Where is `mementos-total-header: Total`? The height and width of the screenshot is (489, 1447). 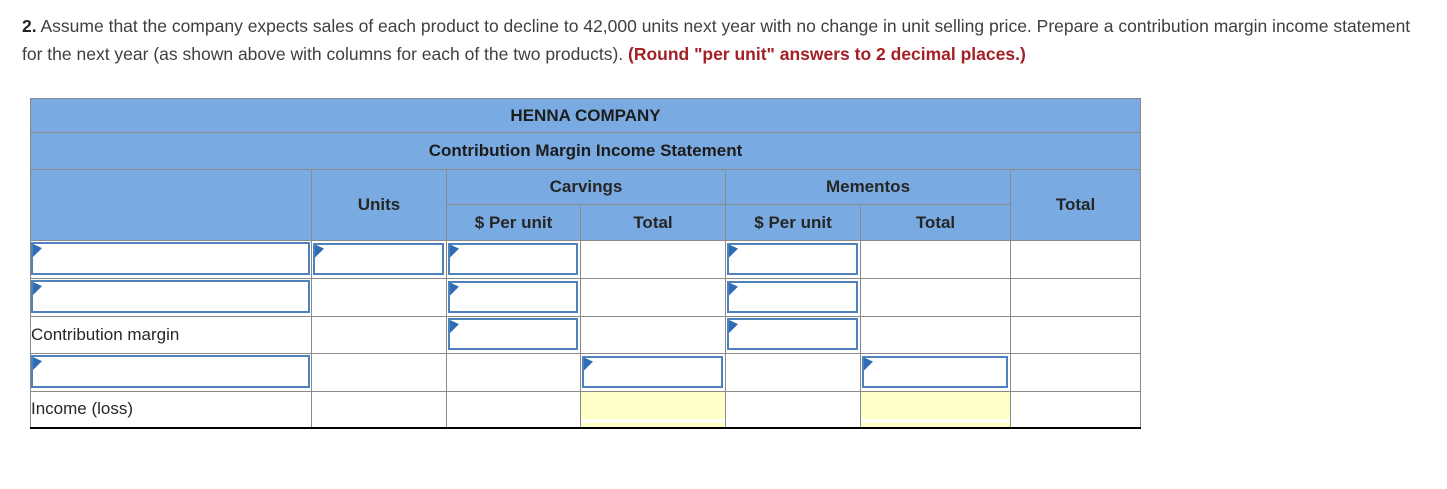
mementos-total-header: Total is located at coordinates (935, 222).